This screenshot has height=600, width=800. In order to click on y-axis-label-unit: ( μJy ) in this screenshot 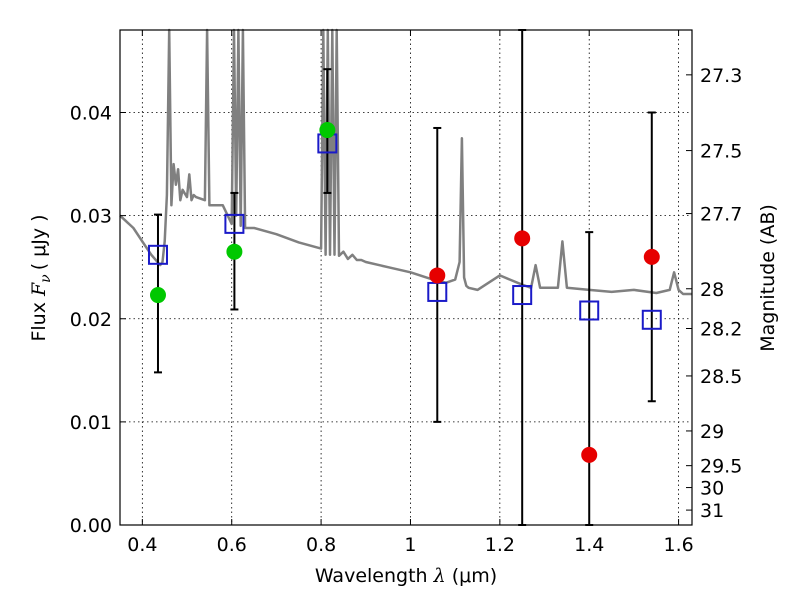, I will do `click(39, 242)`.